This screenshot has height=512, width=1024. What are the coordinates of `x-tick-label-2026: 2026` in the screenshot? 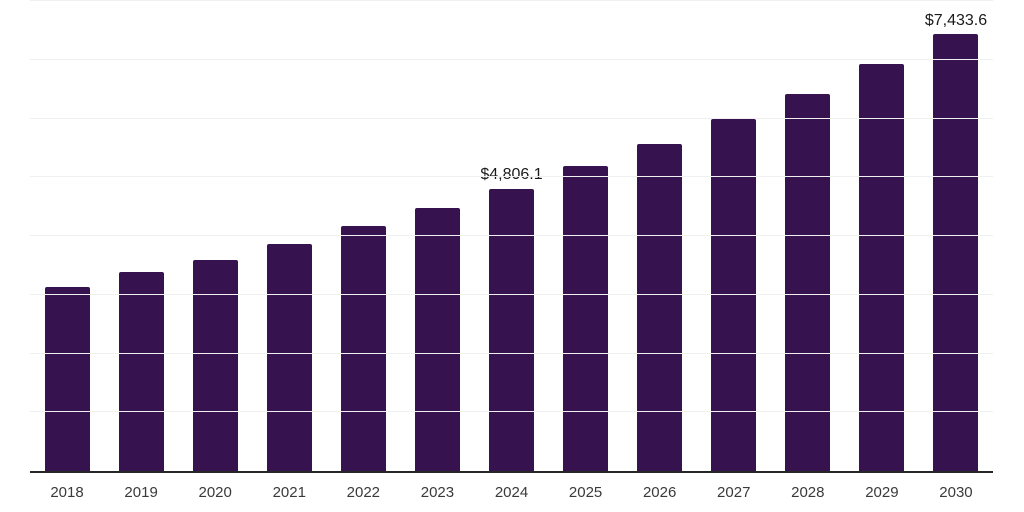 It's located at (659, 492).